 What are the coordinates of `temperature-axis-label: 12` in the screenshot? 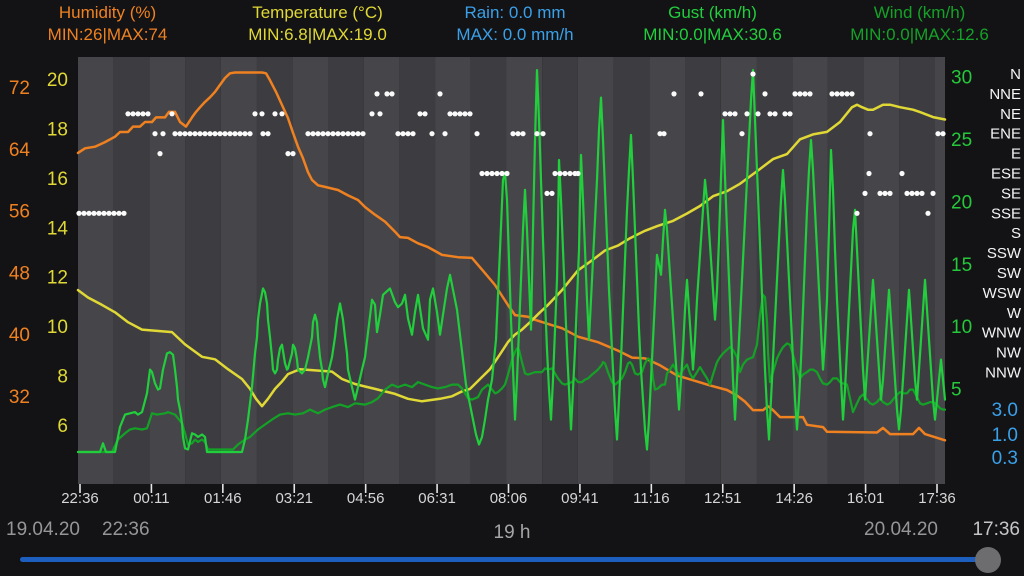 It's located at (57, 278).